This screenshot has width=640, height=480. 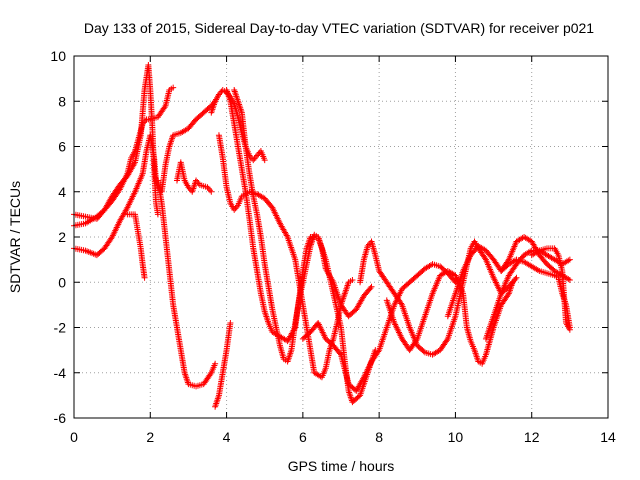 What do you see at coordinates (62, 101) in the screenshot?
I see `y-tick-label: 8` at bounding box center [62, 101].